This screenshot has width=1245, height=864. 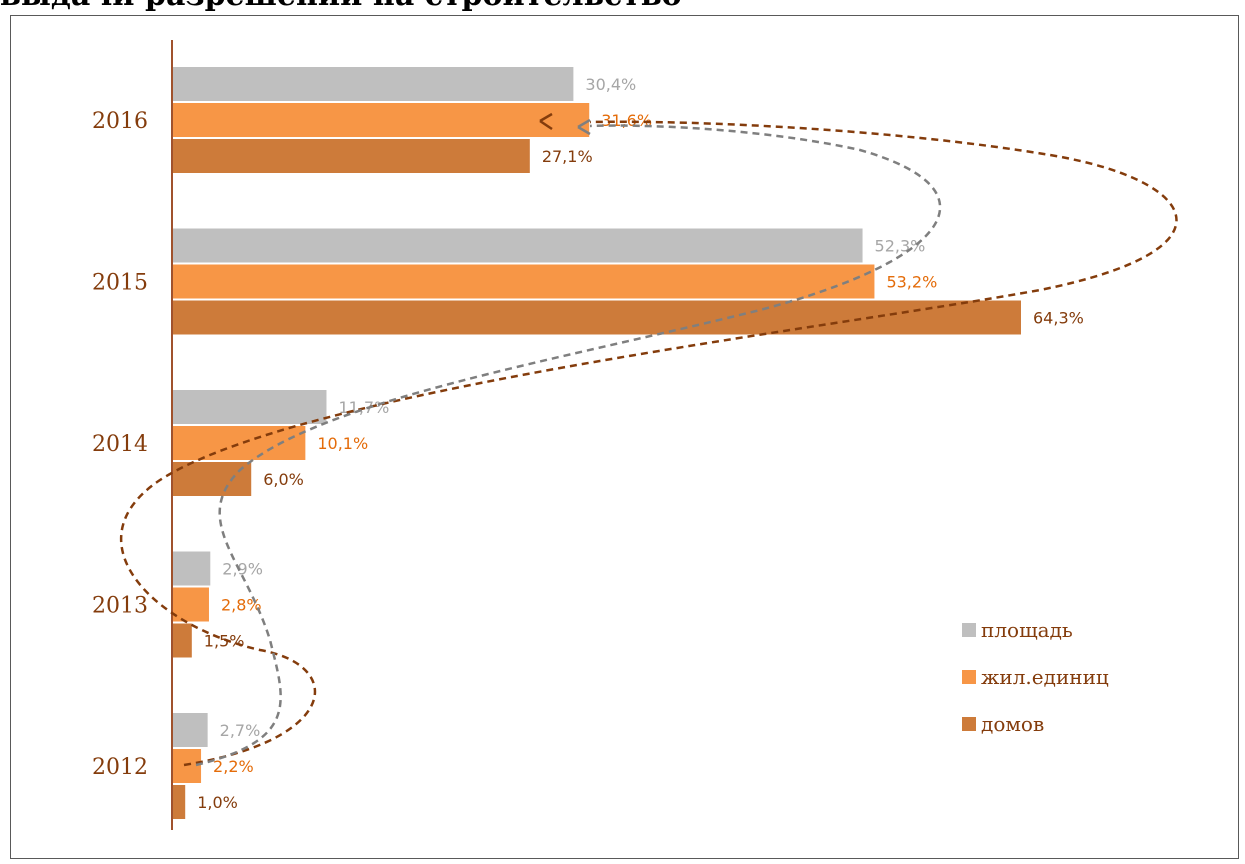 I want to click on data-label-2013-2: 1,5%, so click(x=224, y=641).